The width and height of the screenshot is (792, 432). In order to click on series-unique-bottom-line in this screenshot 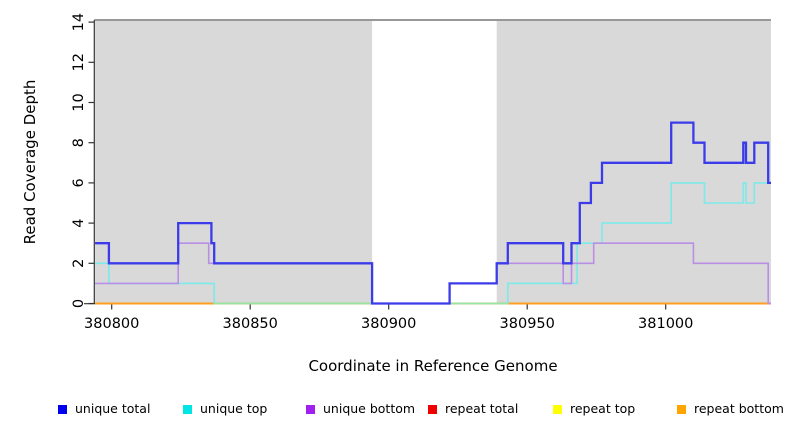, I will do `click(433, 273)`.